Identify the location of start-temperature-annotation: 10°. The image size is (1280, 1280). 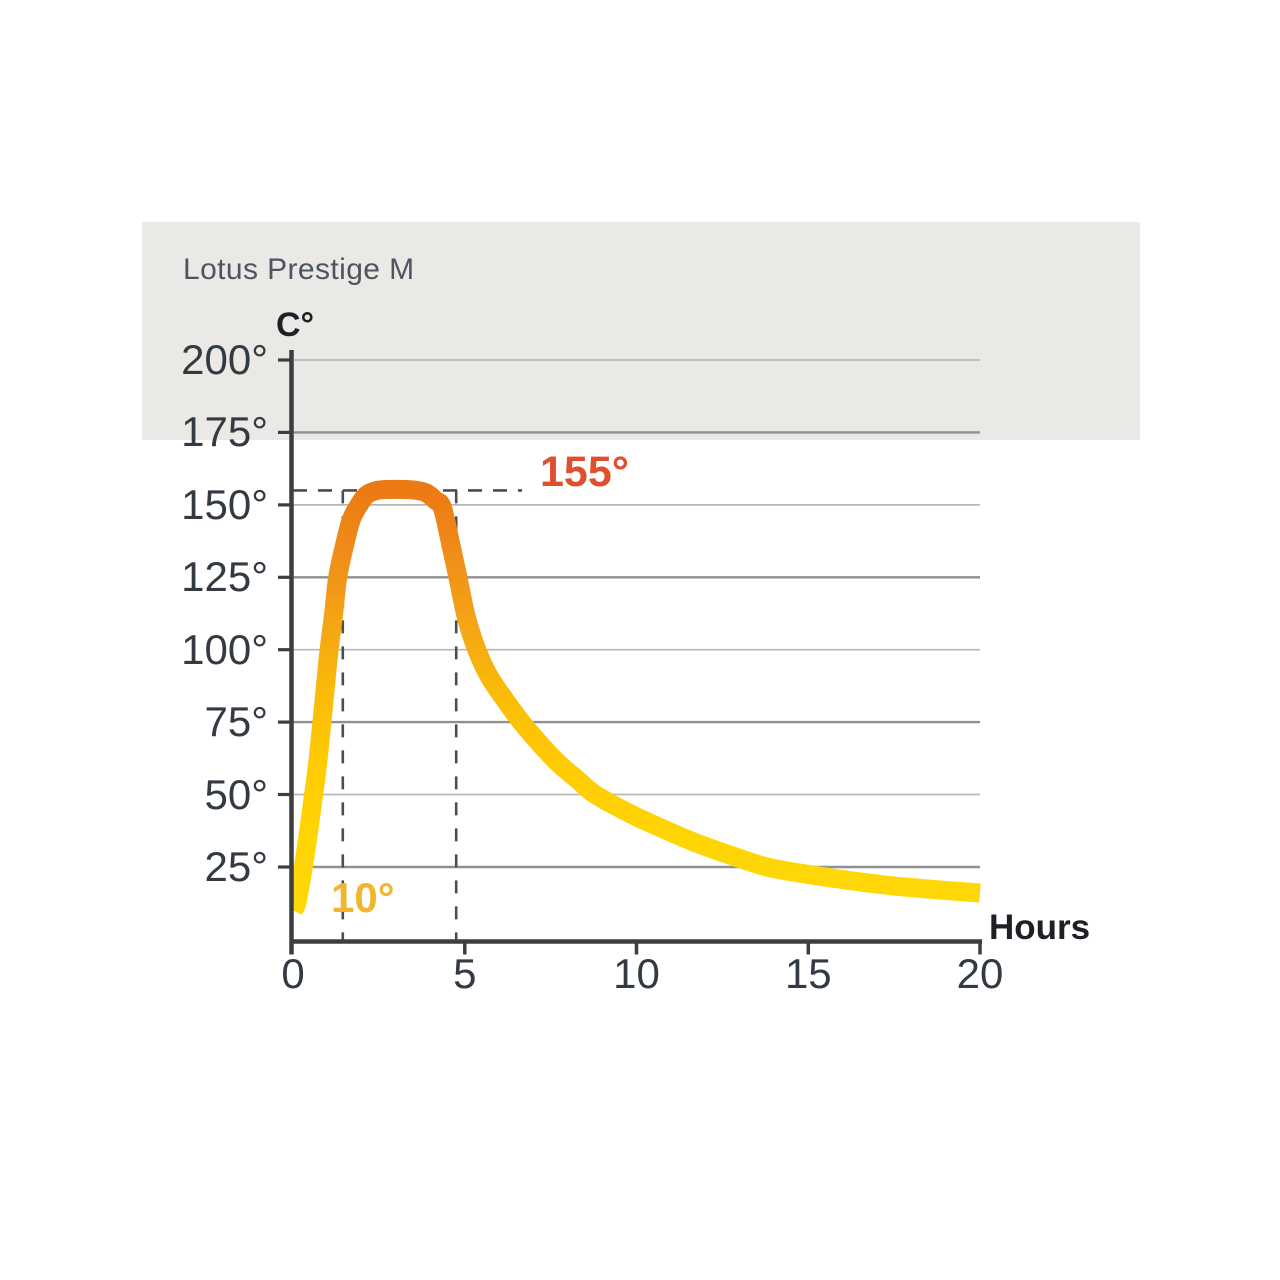
(363, 897).